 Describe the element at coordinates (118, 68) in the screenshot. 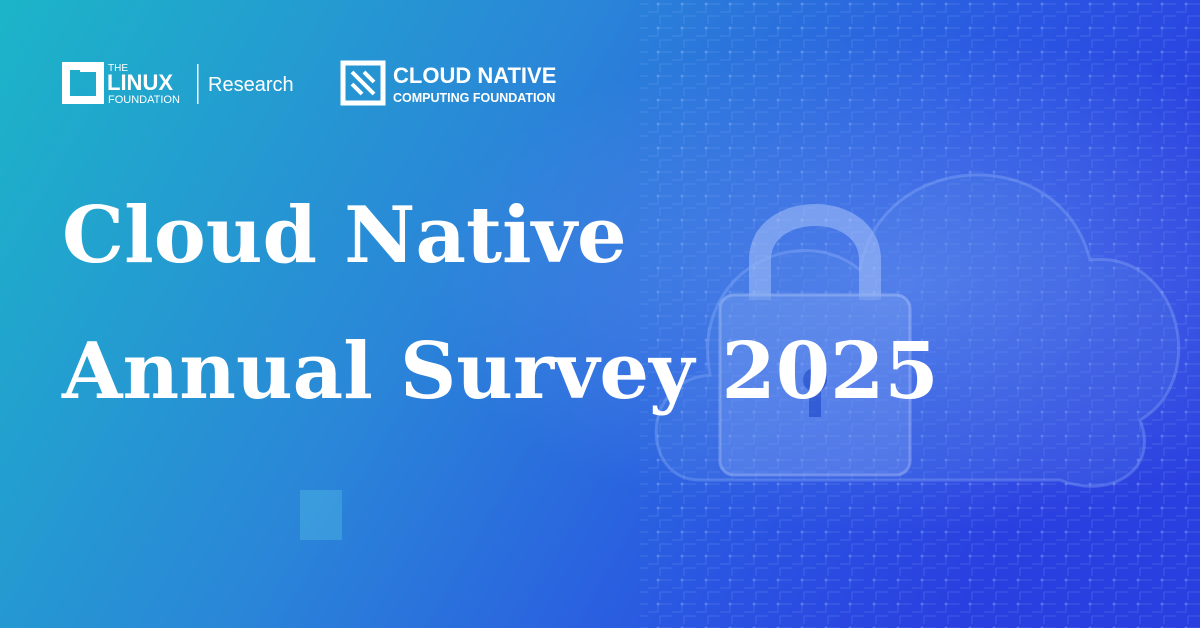

I see `lf-the: THE` at that location.